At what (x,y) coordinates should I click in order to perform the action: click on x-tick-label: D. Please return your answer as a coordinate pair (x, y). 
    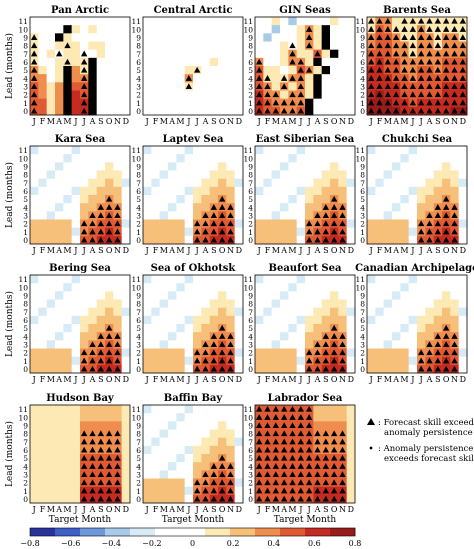
    Looking at the image, I should click on (351, 250).